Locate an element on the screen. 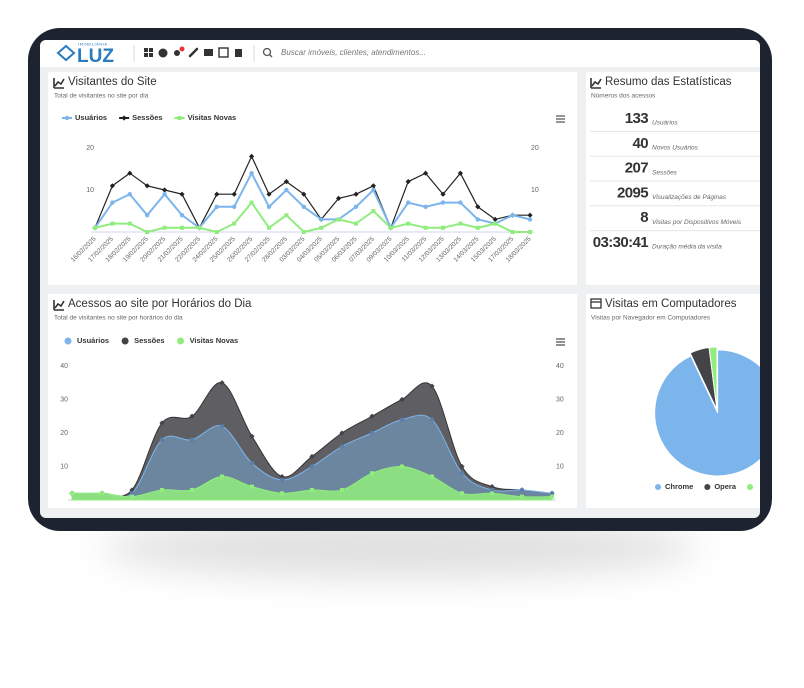 The image size is (804, 688). stat-value: 2095 is located at coordinates (632, 192).